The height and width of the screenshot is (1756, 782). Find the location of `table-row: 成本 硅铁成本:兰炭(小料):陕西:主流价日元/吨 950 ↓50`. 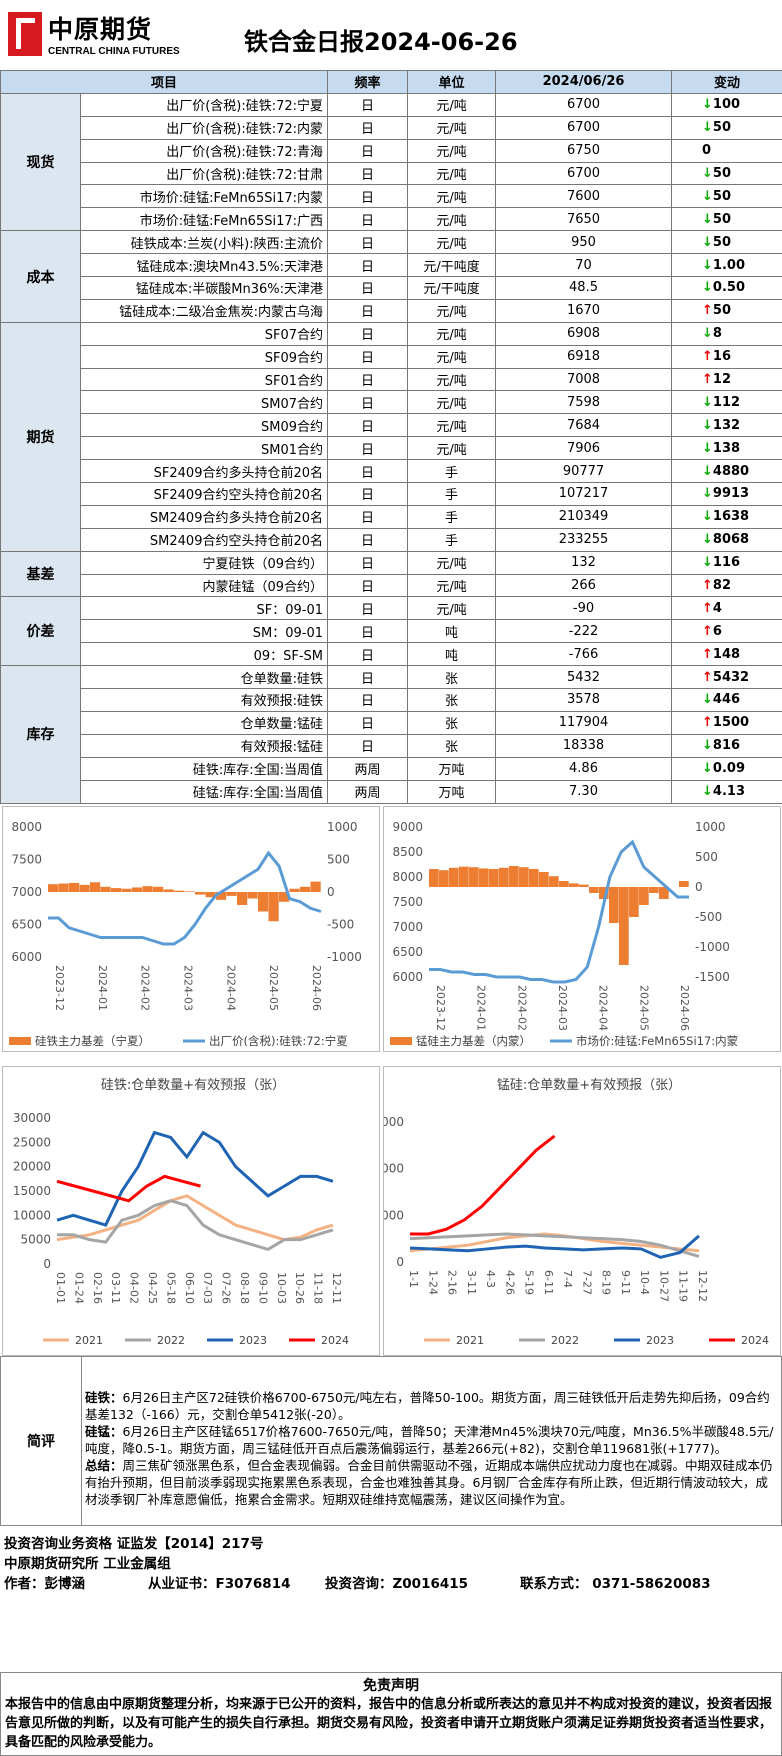

table-row: 成本 硅铁成本:兰炭(小料):陕西:主流价日元/吨 950 ↓50 is located at coordinates (391, 276).